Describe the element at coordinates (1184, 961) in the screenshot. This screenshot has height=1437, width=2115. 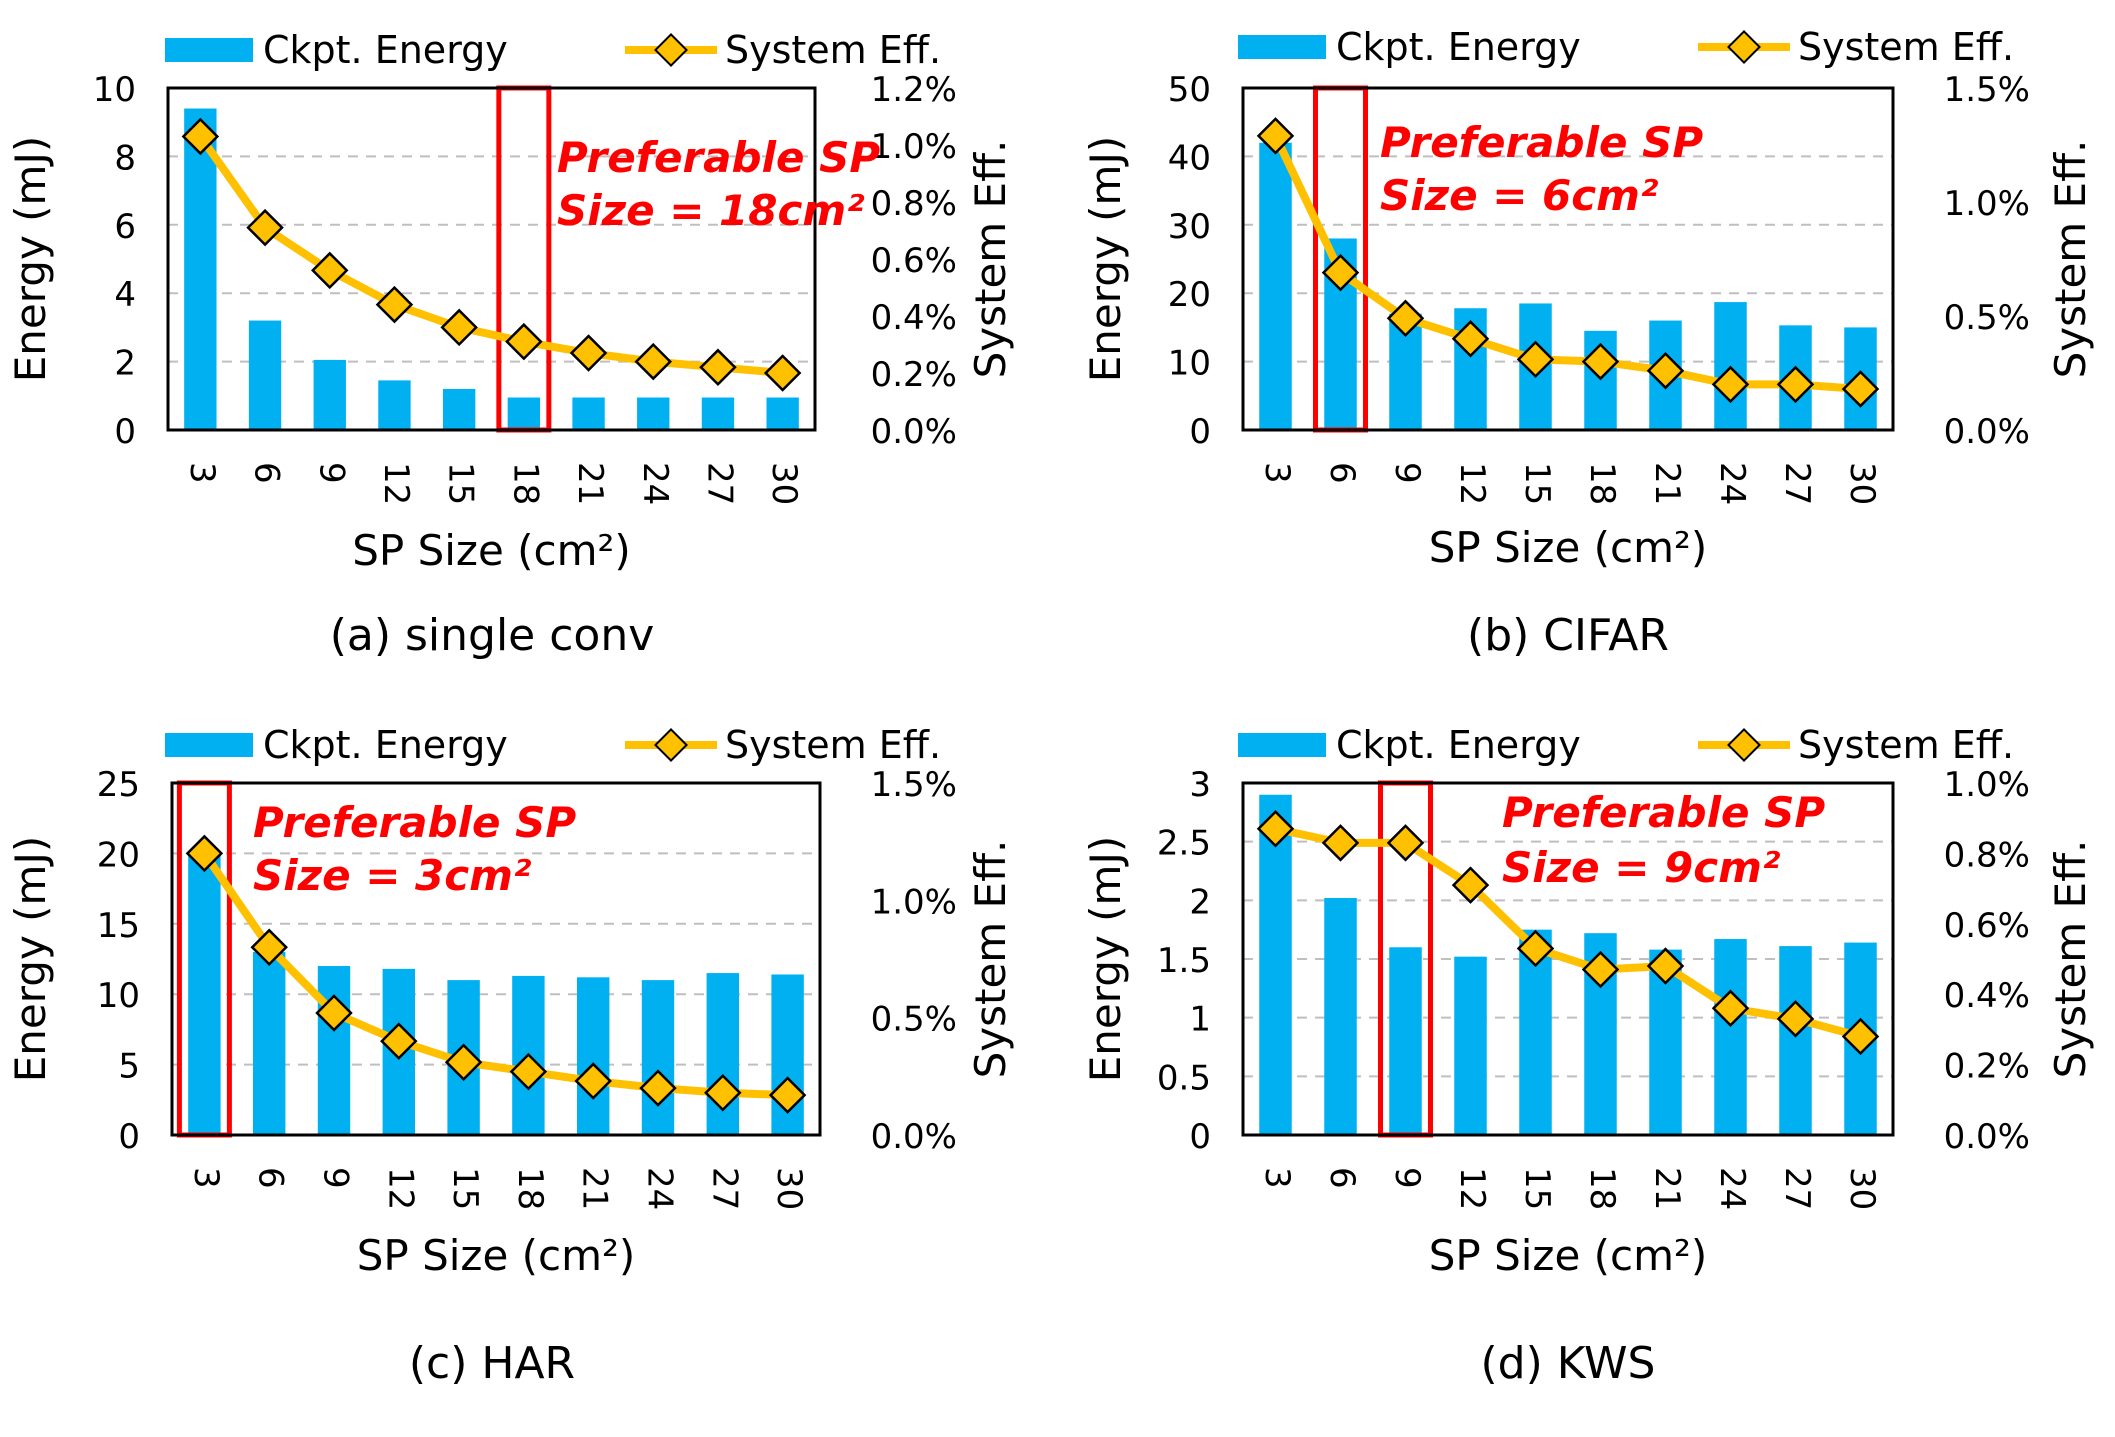
I see `y-tick-label: 1.5` at that location.